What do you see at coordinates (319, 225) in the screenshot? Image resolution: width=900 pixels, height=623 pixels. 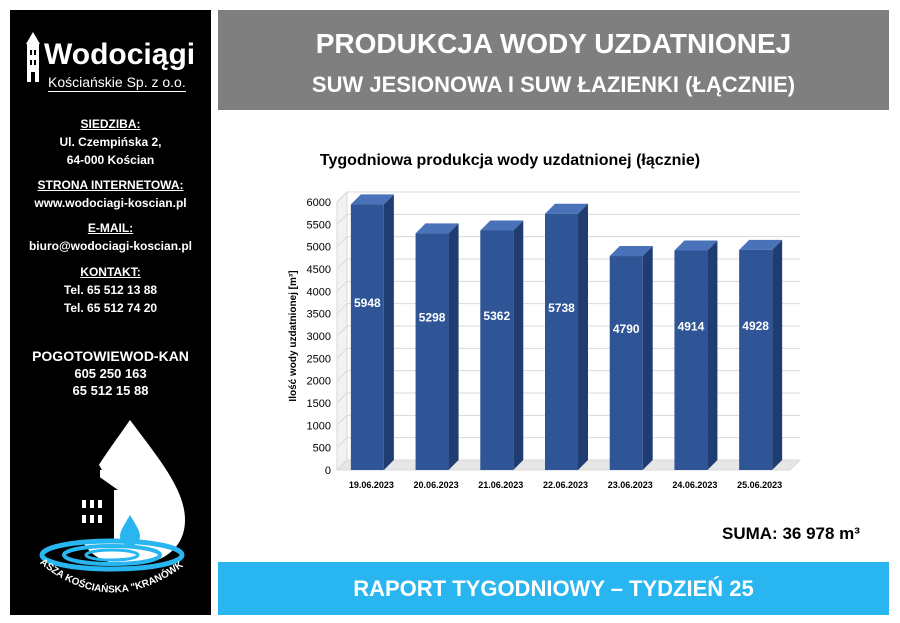 I see `y-tick-label: 5500` at bounding box center [319, 225].